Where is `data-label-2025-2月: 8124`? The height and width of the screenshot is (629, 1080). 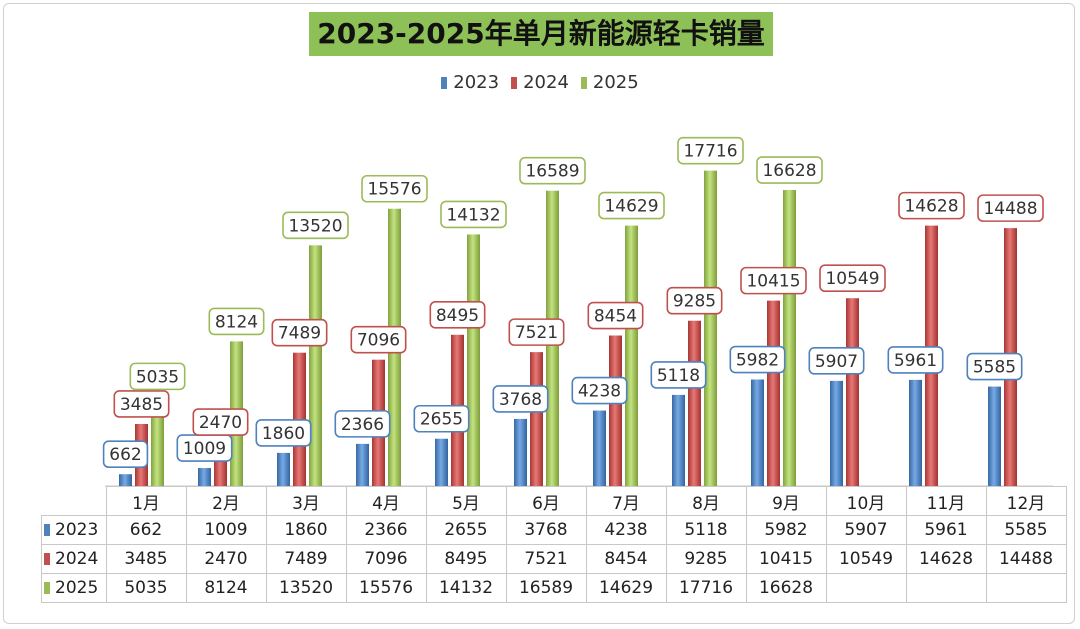 data-label-2025-2月: 8124 is located at coordinates (236, 321).